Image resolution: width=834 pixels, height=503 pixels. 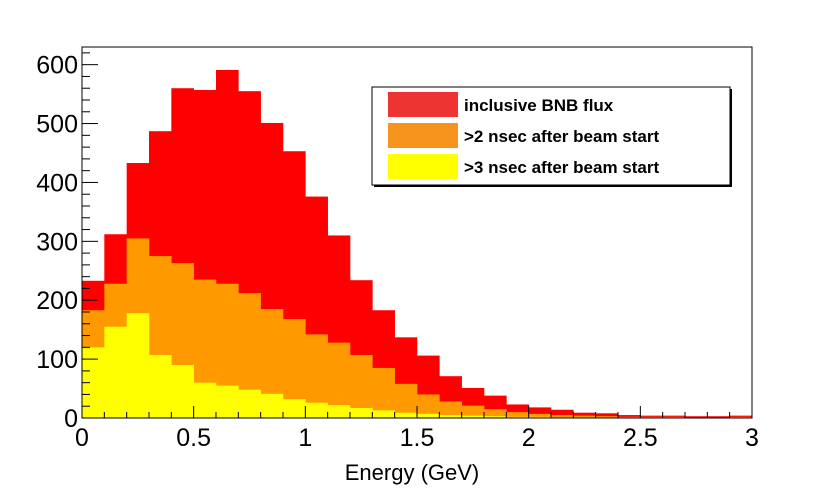 What do you see at coordinates (82, 438) in the screenshot?
I see `x-tick-label: 0` at bounding box center [82, 438].